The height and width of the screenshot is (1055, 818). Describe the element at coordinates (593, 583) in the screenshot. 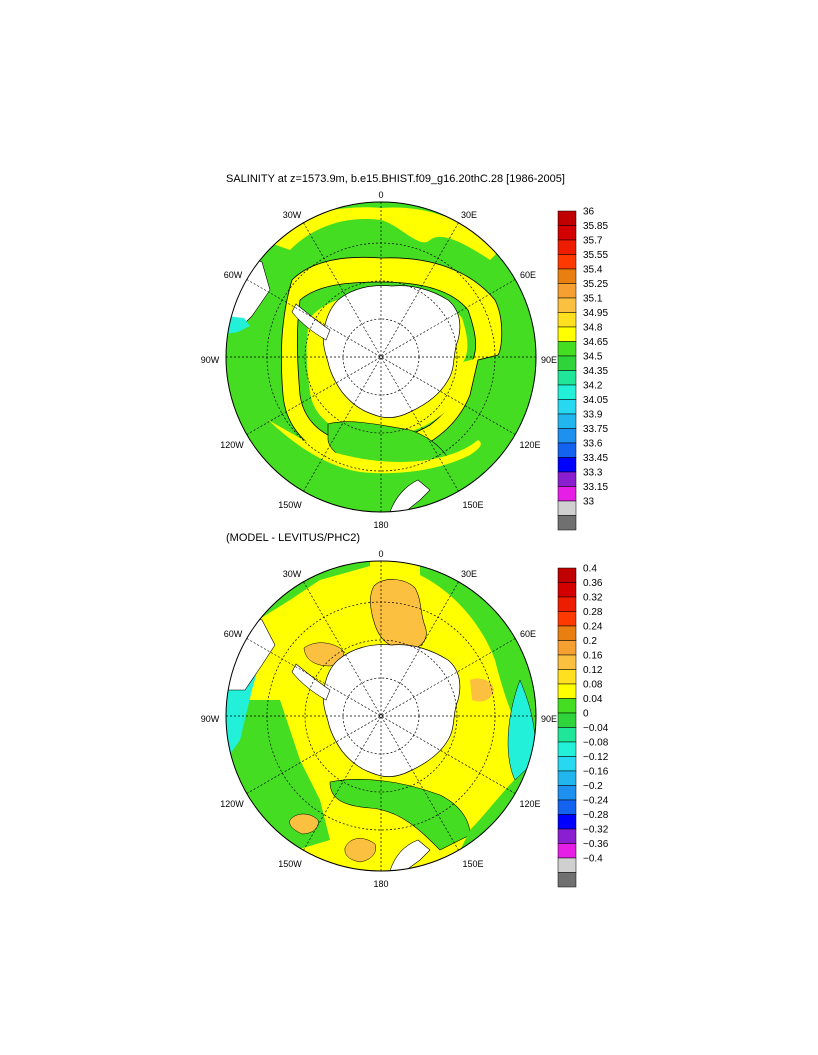

I see `colorbar-label: 0.36` at that location.